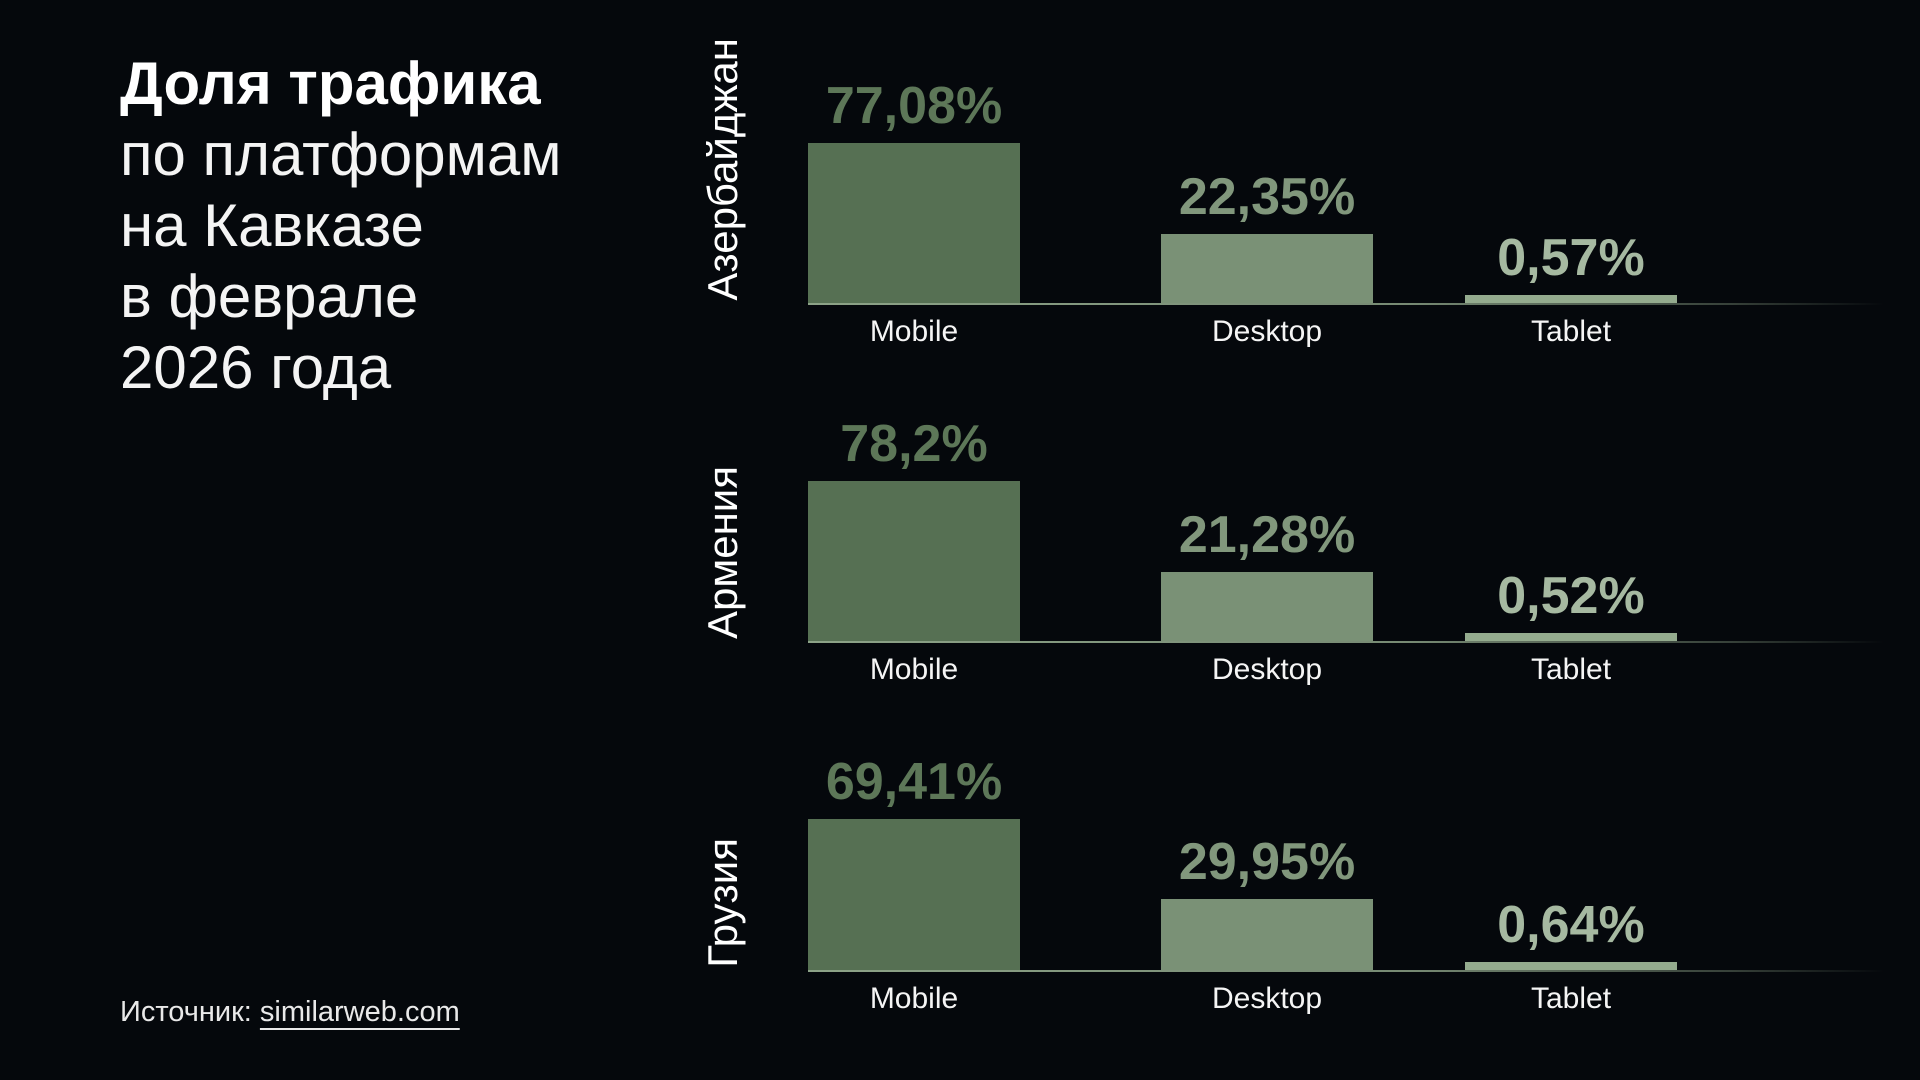 The image size is (1920, 1080). I want to click on bar-slot-desktop: 22,35%, so click(1267, 173).